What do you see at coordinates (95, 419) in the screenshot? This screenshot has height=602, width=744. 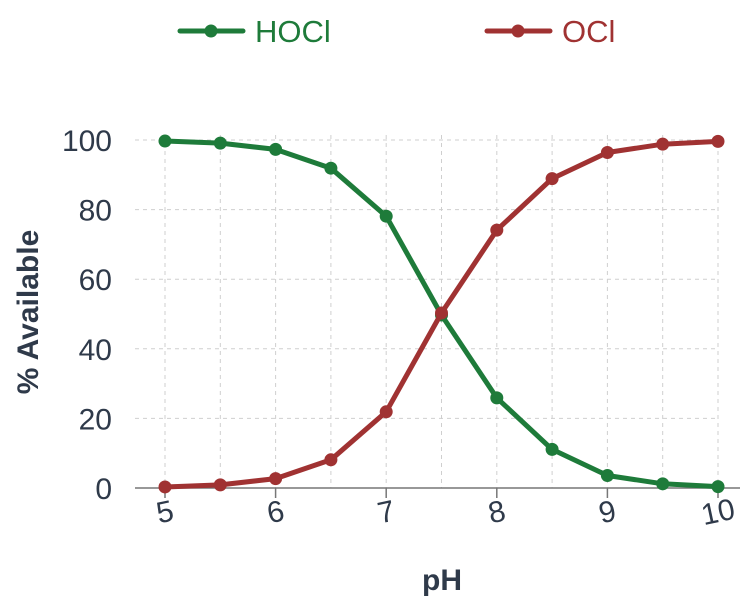 I see `y-tick-label: 20` at bounding box center [95, 419].